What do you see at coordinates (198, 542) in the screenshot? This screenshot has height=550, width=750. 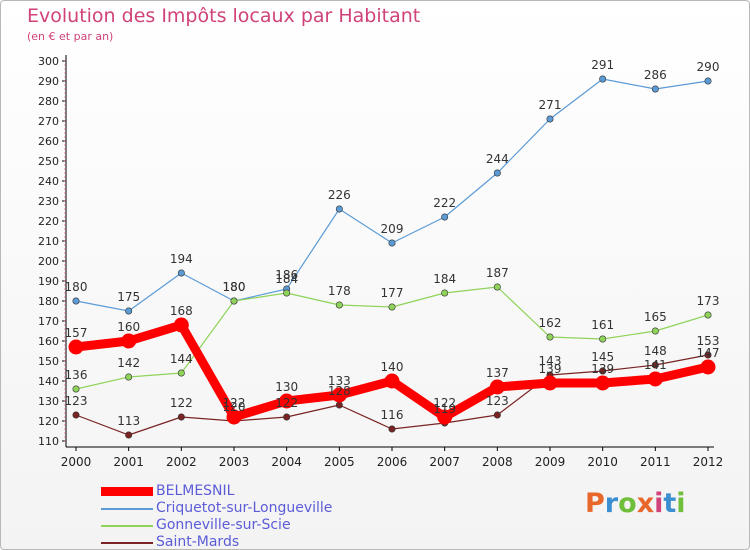 I see `legend-label-saint-mards: Saint-Mards` at bounding box center [198, 542].